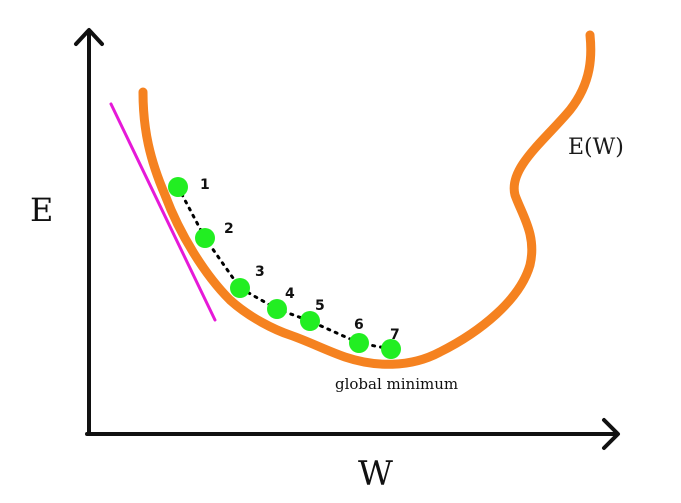  Describe the element at coordinates (205, 185) in the screenshot. I see `step-label-1: 1` at that location.